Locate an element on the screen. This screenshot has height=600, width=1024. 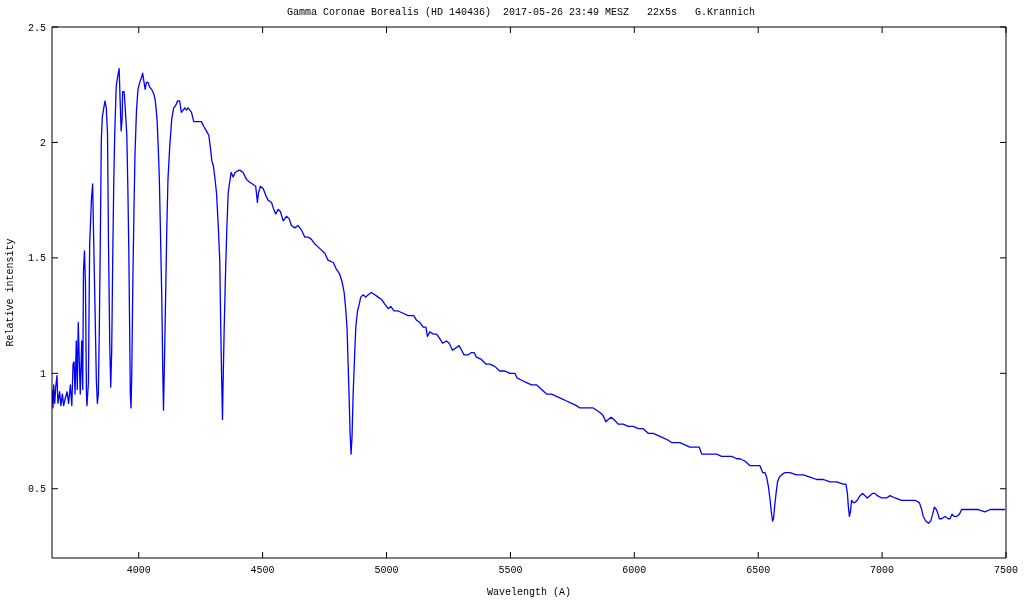
x-tick-label: 4000 is located at coordinates (138, 571).